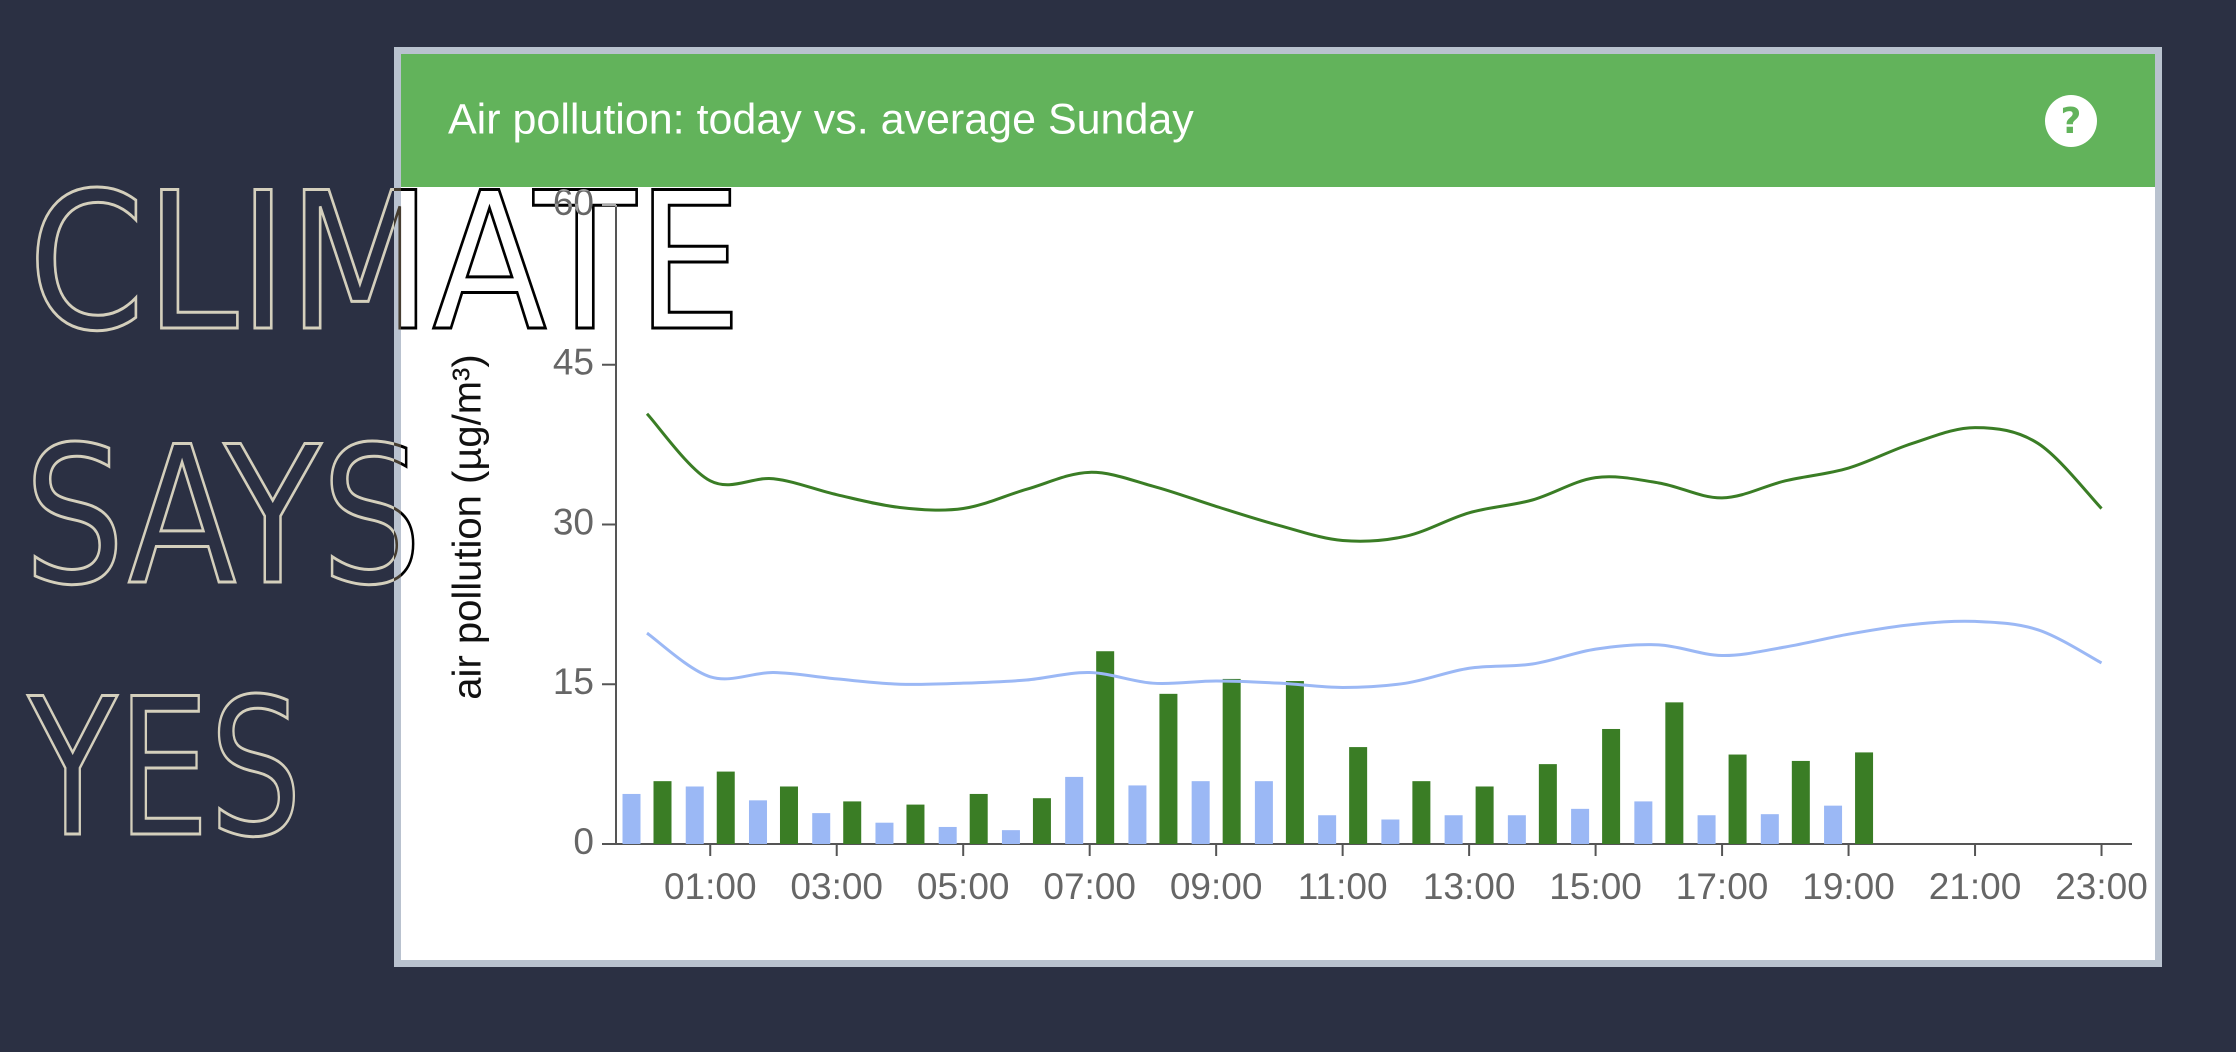 The height and width of the screenshot is (1052, 2236). I want to click on x-tick-label: 19:00, so click(1848, 886).